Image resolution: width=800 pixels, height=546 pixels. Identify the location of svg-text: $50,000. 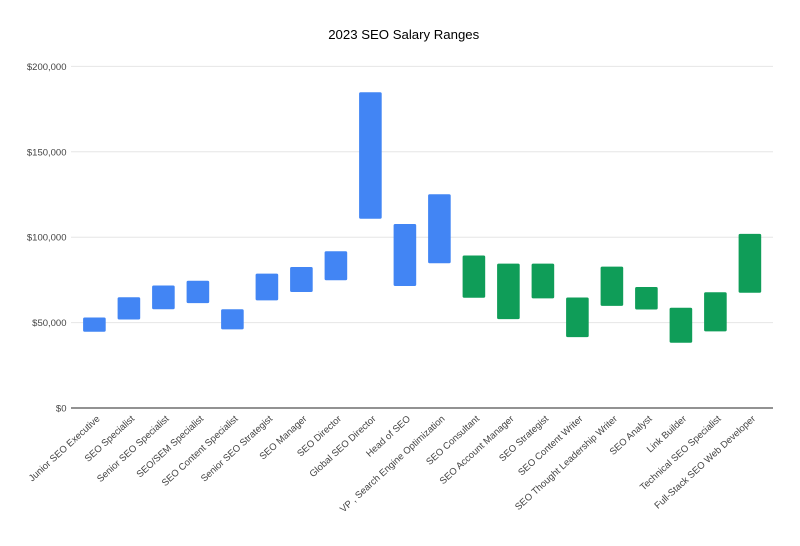
(49, 323).